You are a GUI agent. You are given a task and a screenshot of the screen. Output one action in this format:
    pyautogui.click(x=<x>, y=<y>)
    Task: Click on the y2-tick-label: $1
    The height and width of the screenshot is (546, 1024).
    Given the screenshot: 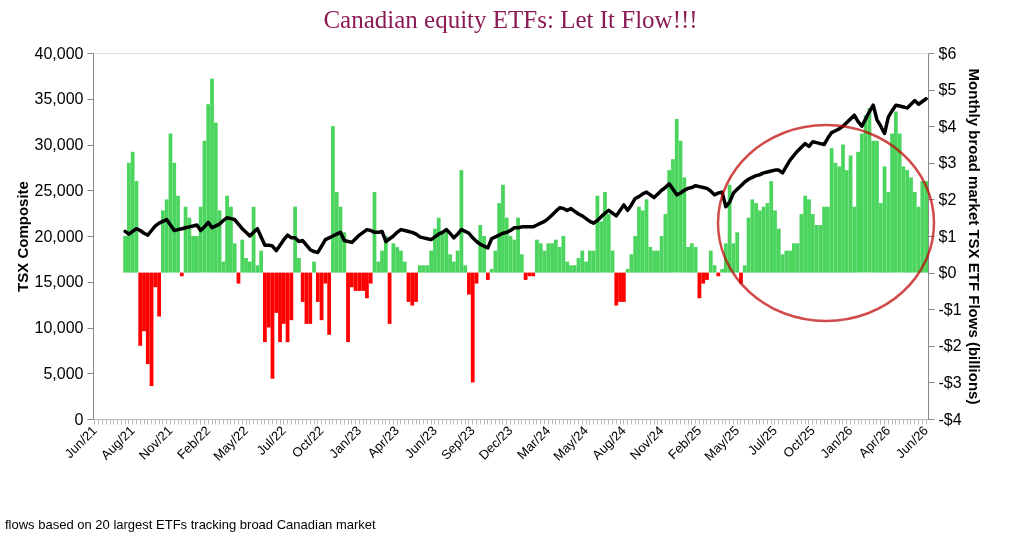 What is the action you would take?
    pyautogui.click(x=947, y=236)
    